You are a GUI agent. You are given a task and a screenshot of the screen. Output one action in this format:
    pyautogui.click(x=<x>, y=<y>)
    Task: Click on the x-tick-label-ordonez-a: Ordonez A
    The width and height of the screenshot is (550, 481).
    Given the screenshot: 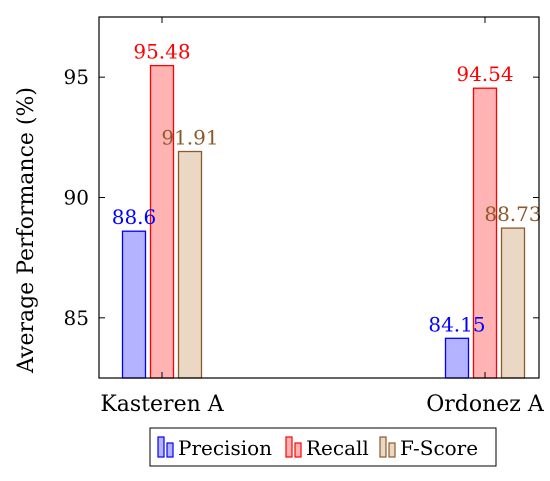 What is the action you would take?
    pyautogui.click(x=485, y=404)
    